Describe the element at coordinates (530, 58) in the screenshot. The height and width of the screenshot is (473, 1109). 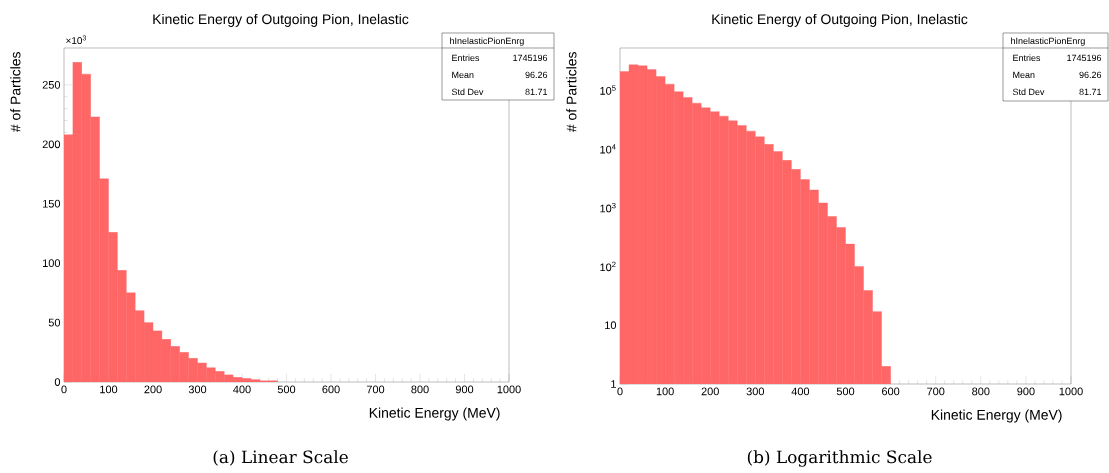
I see `text: 1745196` at that location.